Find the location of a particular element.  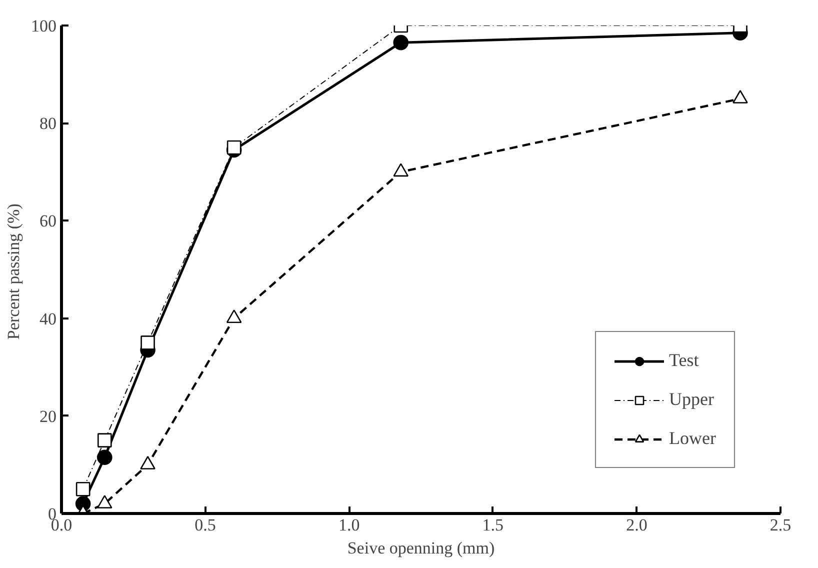

y-tick-label: 20 is located at coordinates (48, 416).